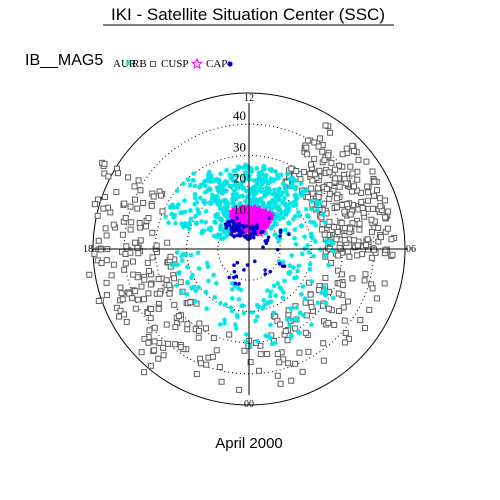 This screenshot has width=500, height=500. Describe the element at coordinates (64, 60) in the screenshot. I see `dataset-label: IB__MAG5` at that location.